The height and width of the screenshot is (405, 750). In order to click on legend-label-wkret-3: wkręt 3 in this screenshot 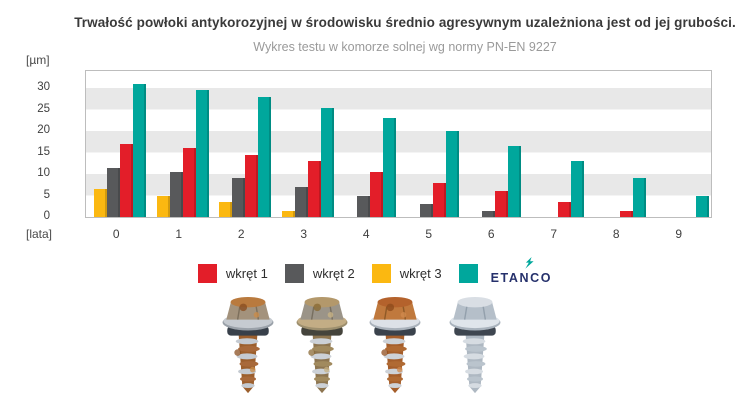, I will do `click(420, 273)`.